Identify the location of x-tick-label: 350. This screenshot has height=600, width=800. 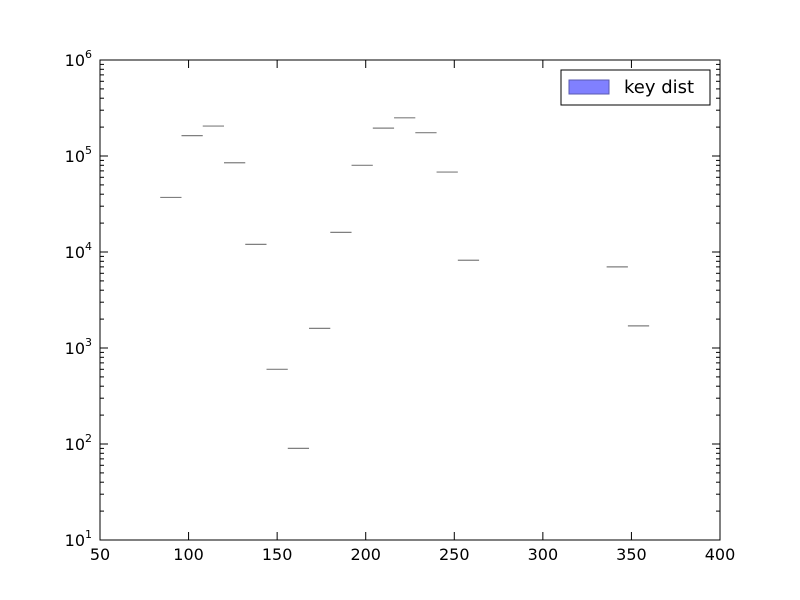
(631, 554).